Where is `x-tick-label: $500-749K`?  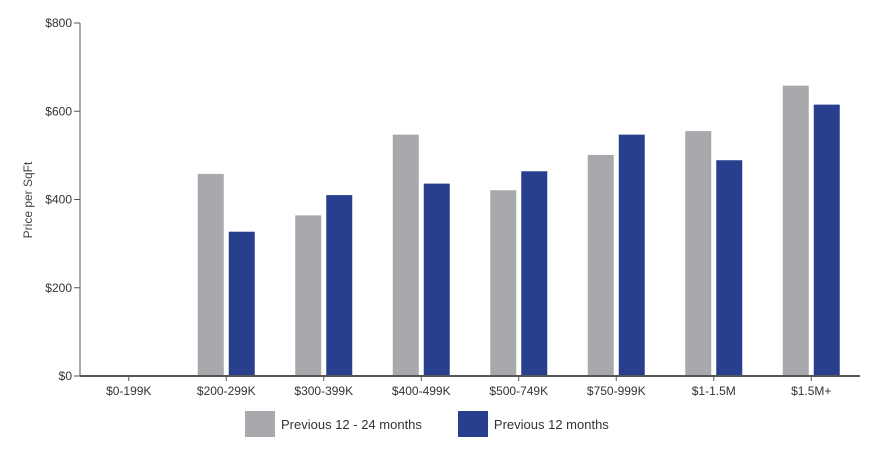 x-tick-label: $500-749K is located at coordinates (518, 391).